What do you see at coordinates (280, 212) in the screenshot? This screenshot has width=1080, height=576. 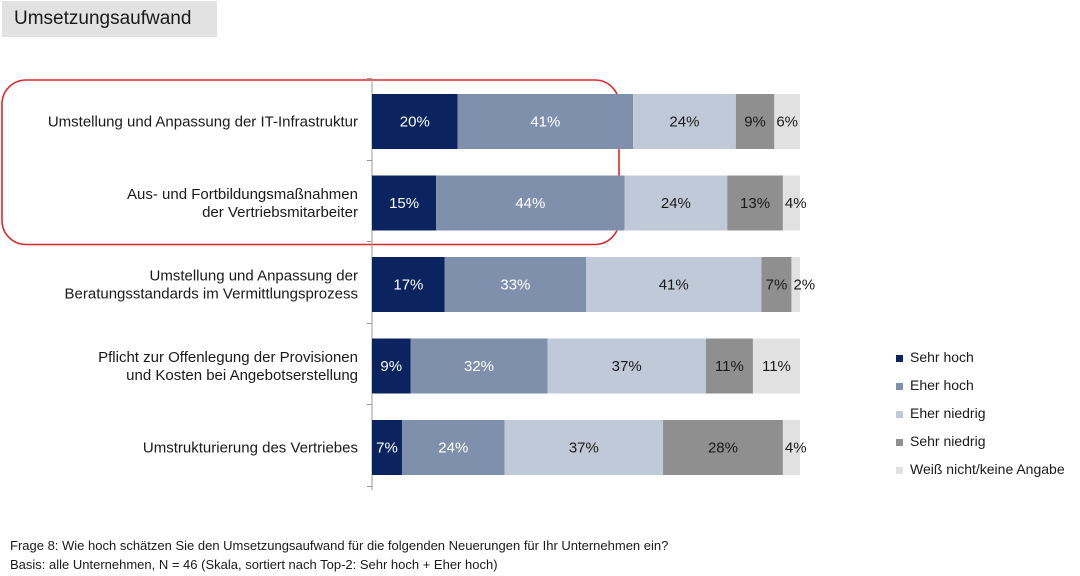 I see `category-label: der Vertriebsmitarbeiter` at bounding box center [280, 212].